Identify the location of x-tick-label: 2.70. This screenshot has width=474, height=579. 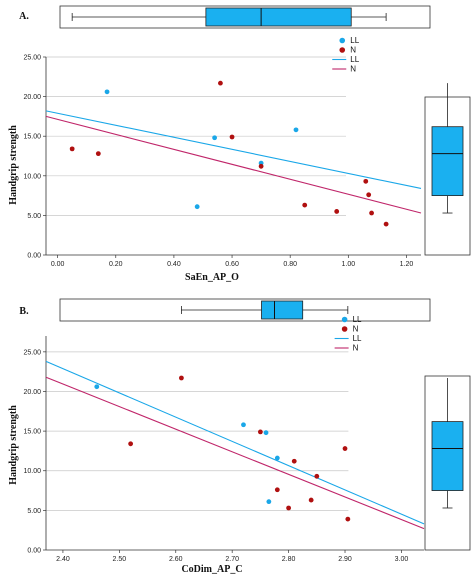
(232, 559).